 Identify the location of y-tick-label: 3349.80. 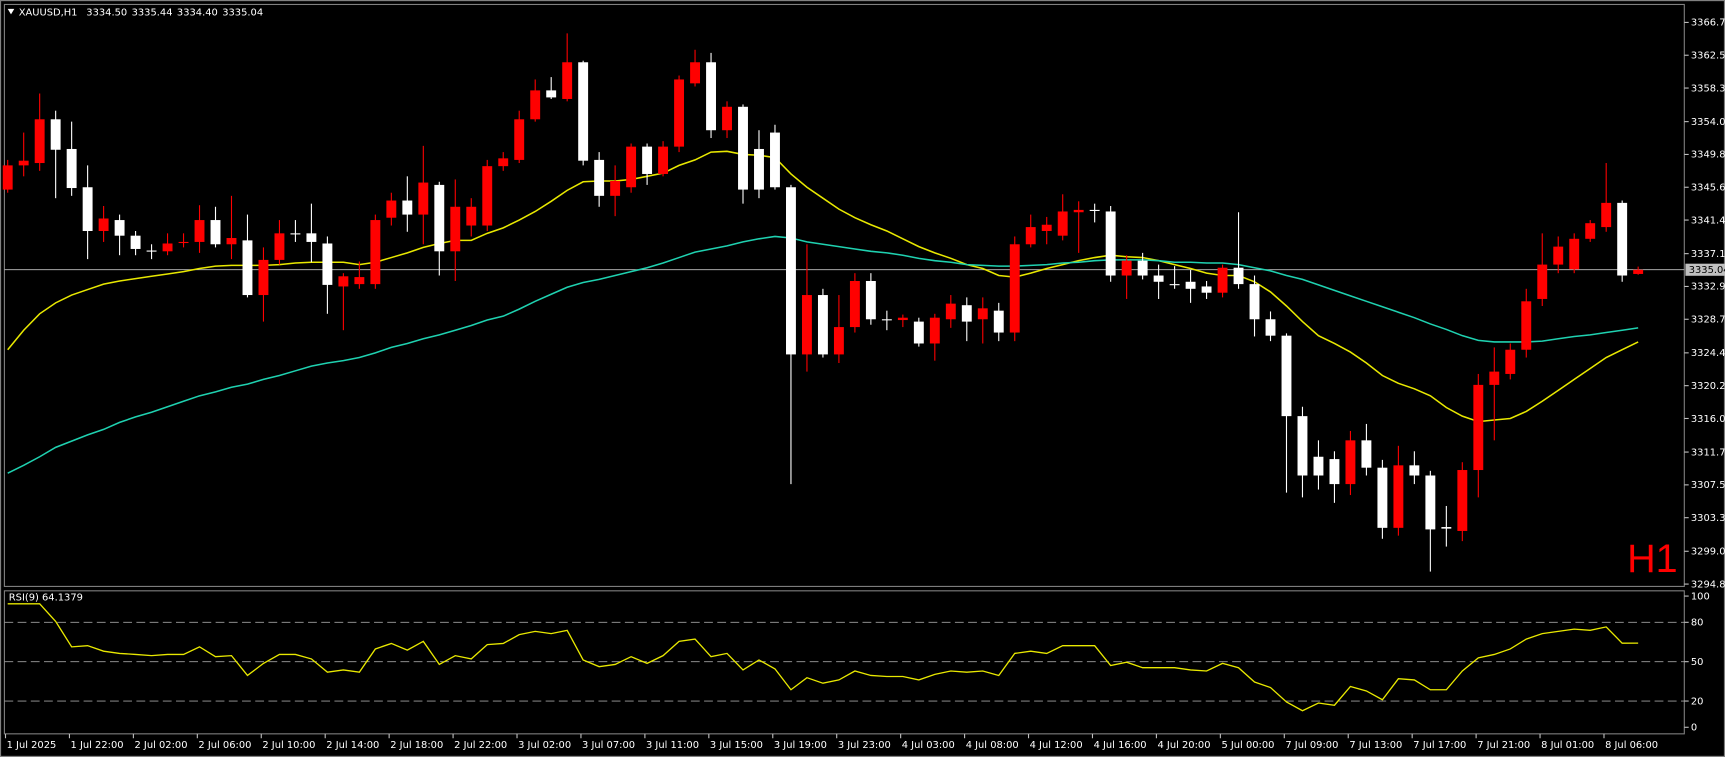
(1708, 155).